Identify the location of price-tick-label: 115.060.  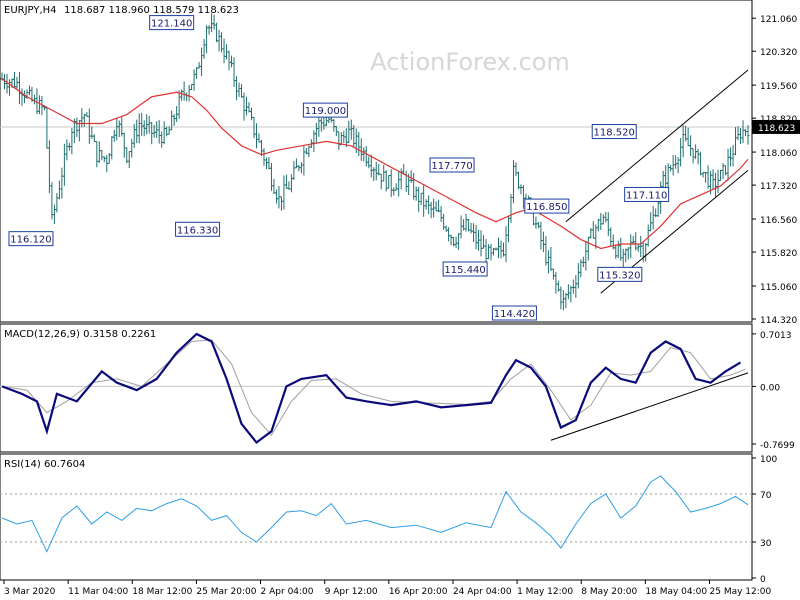
(778, 288).